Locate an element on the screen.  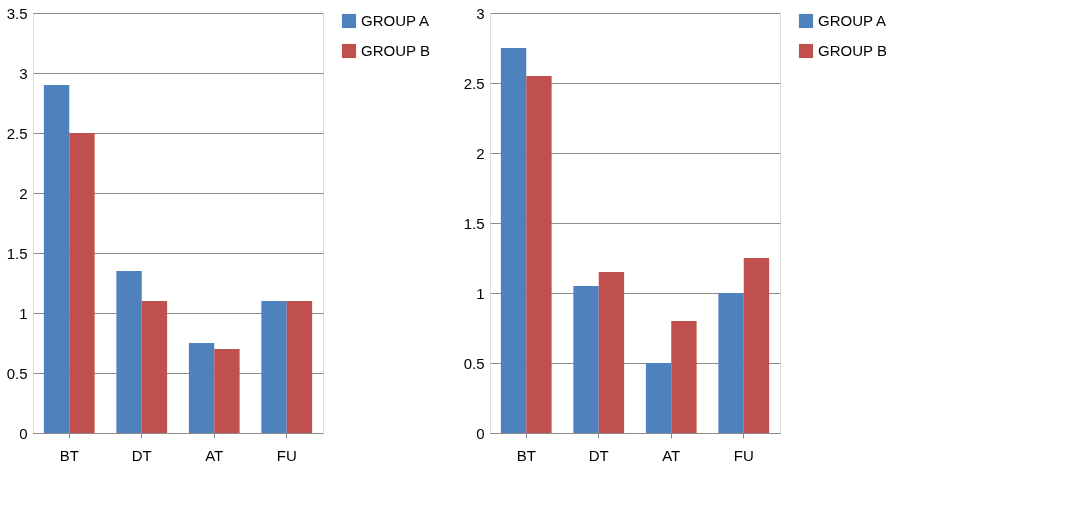
y-tick-label: 3.5 is located at coordinates (17, 13).